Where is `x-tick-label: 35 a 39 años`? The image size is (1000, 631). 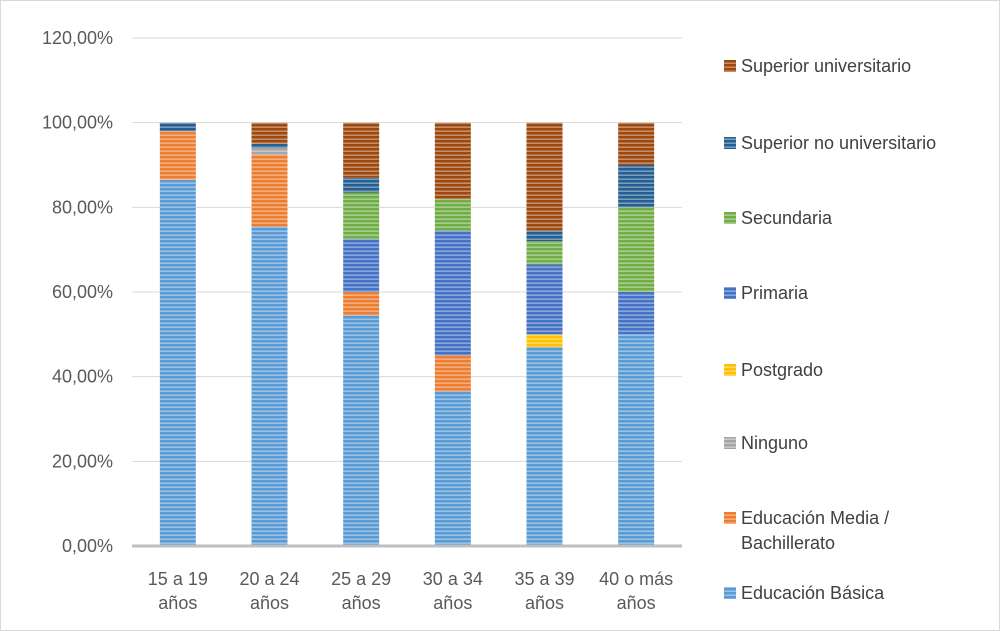
x-tick-label: 35 a 39 años is located at coordinates (544, 591).